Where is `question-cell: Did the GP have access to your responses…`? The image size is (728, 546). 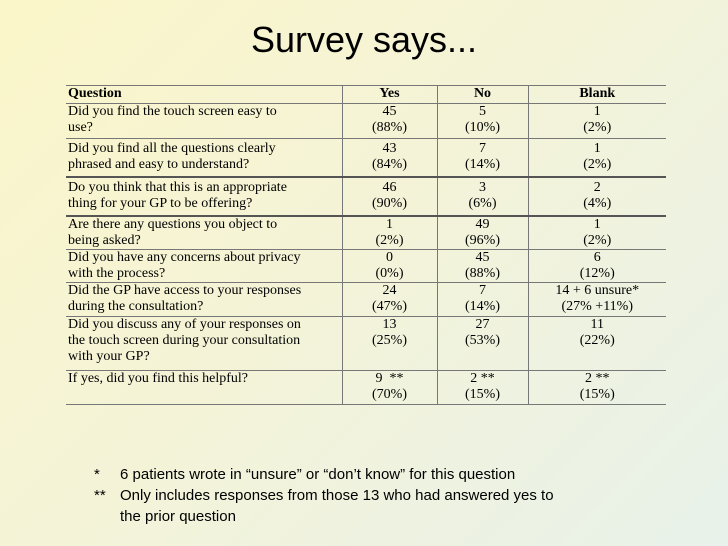
question-cell: Did the GP have access to your responses… is located at coordinates (204, 299).